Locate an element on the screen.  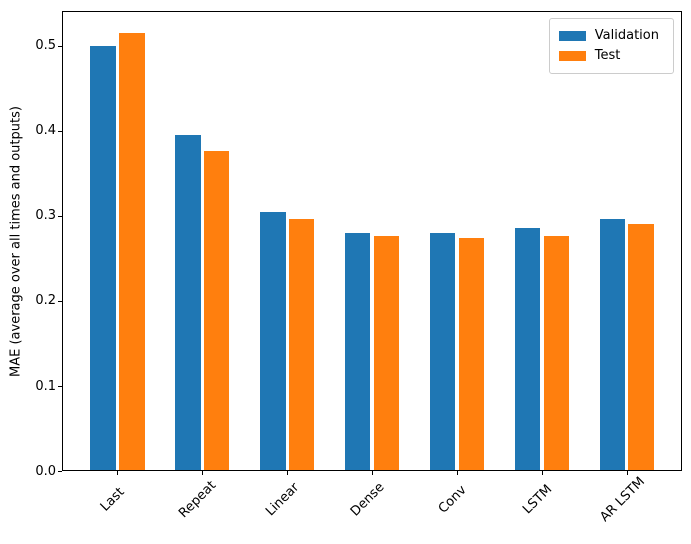
bar-test-lstm is located at coordinates (556, 353).